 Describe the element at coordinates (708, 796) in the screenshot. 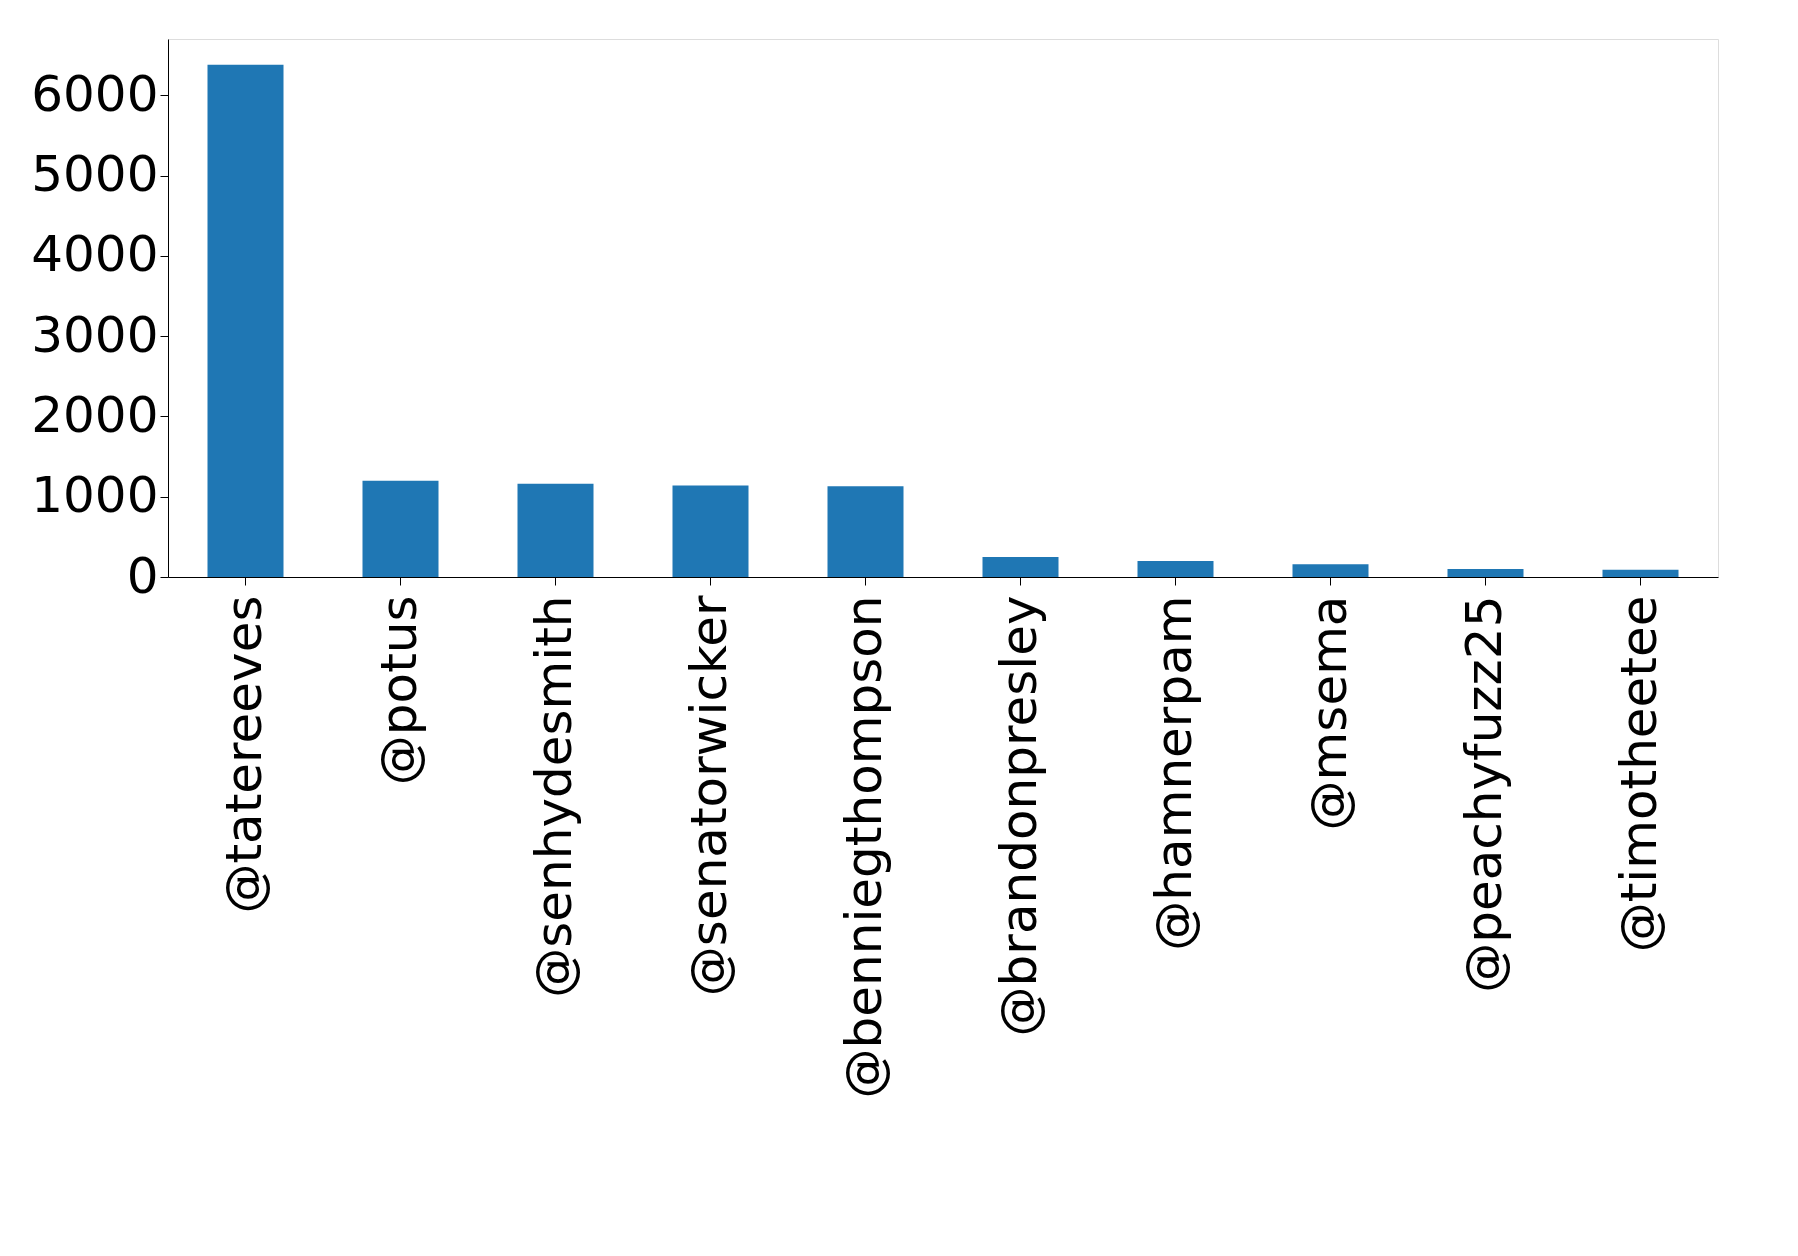

I see `x-tick-label: @senatorwicker` at that location.